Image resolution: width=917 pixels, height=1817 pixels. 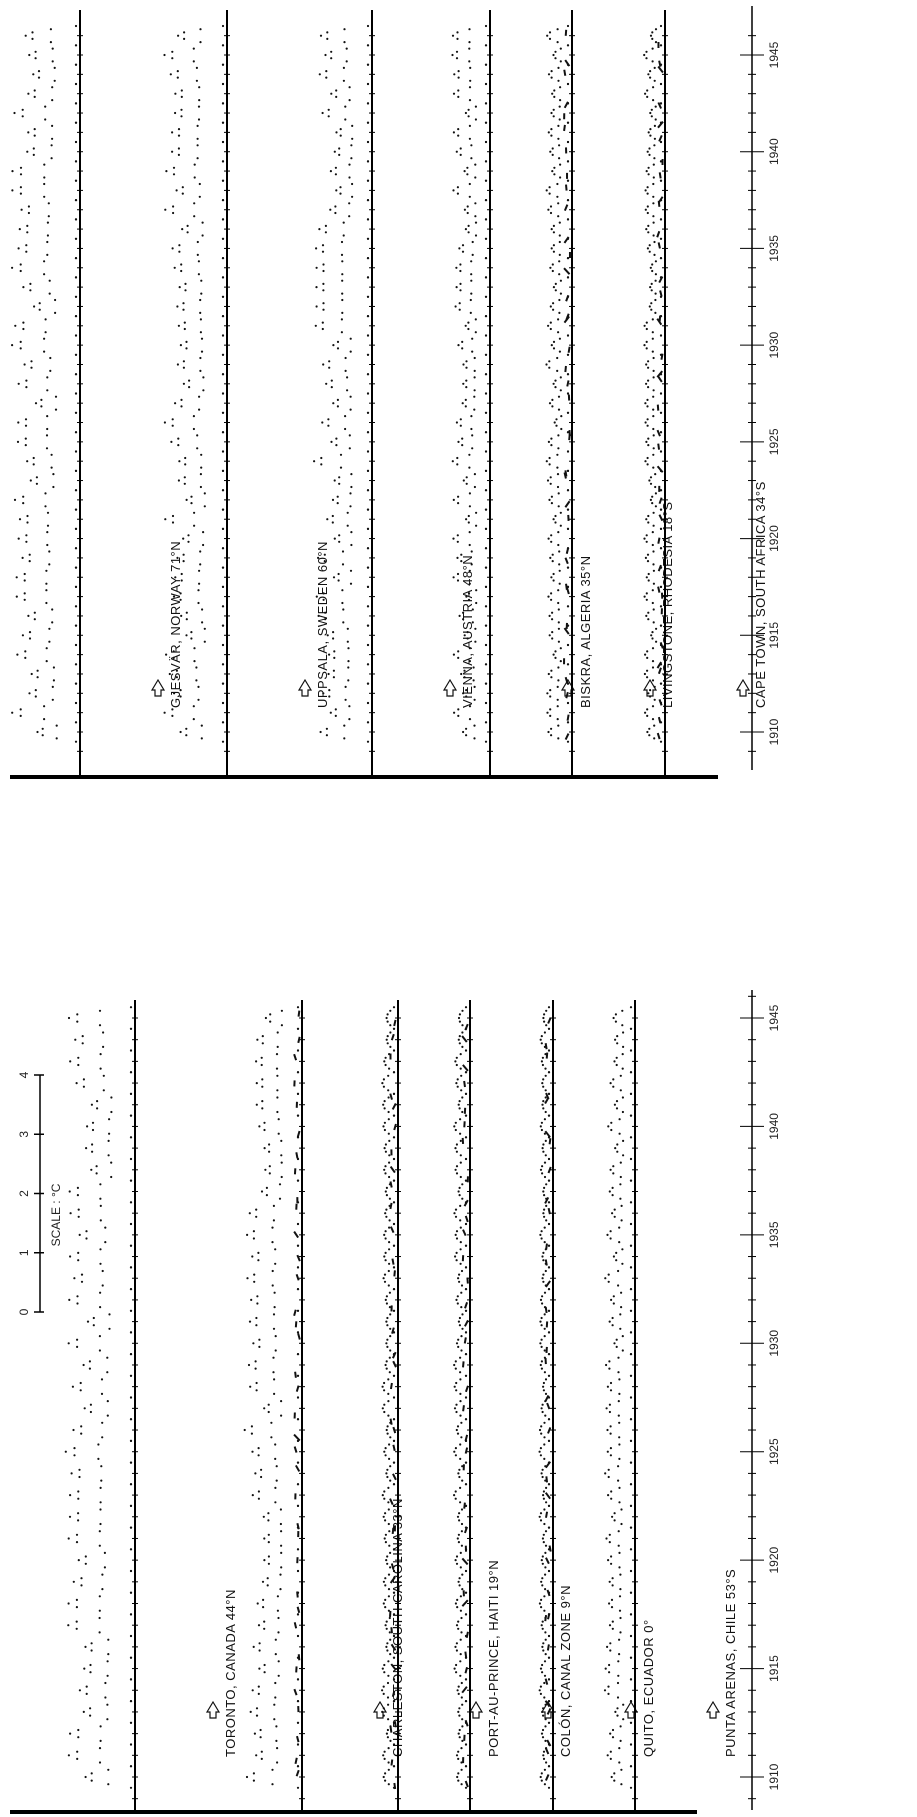 What do you see at coordinates (175, 624) in the screenshot?
I see `station-label-upper-0: GJESVÄR, NORWAY 71°N` at bounding box center [175, 624].